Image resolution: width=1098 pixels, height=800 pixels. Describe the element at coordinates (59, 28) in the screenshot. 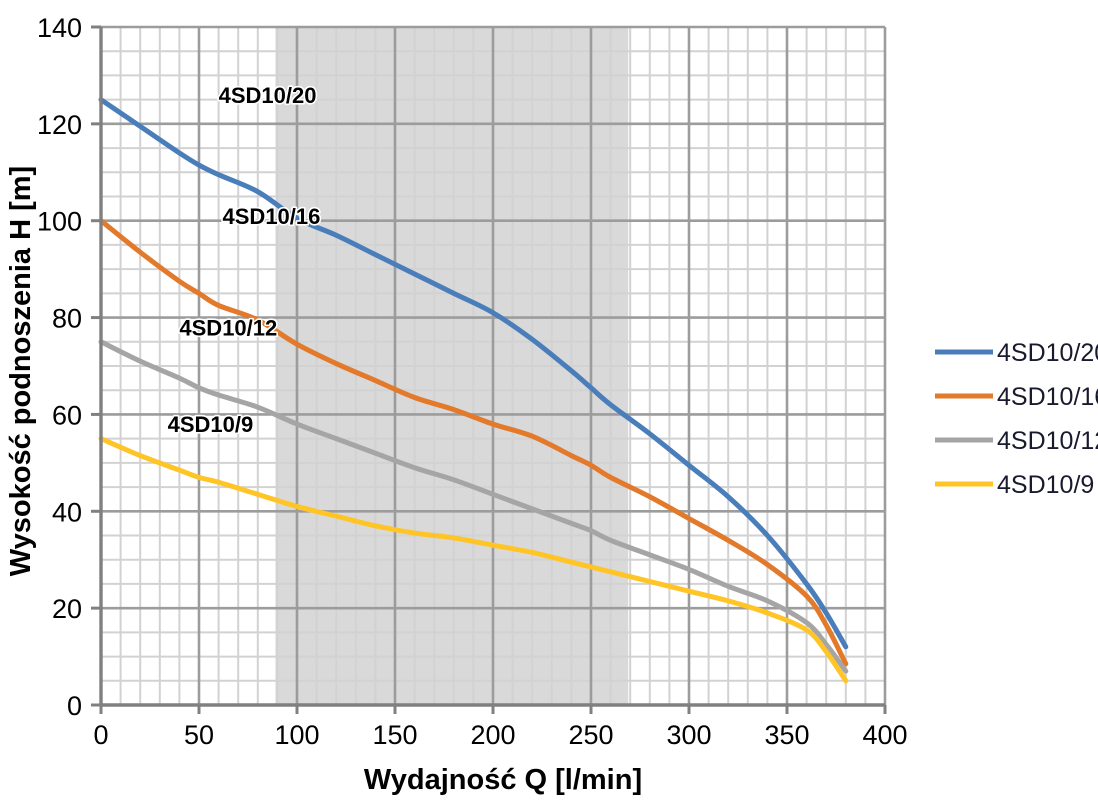

I see `y-tick-label: 140` at that location.